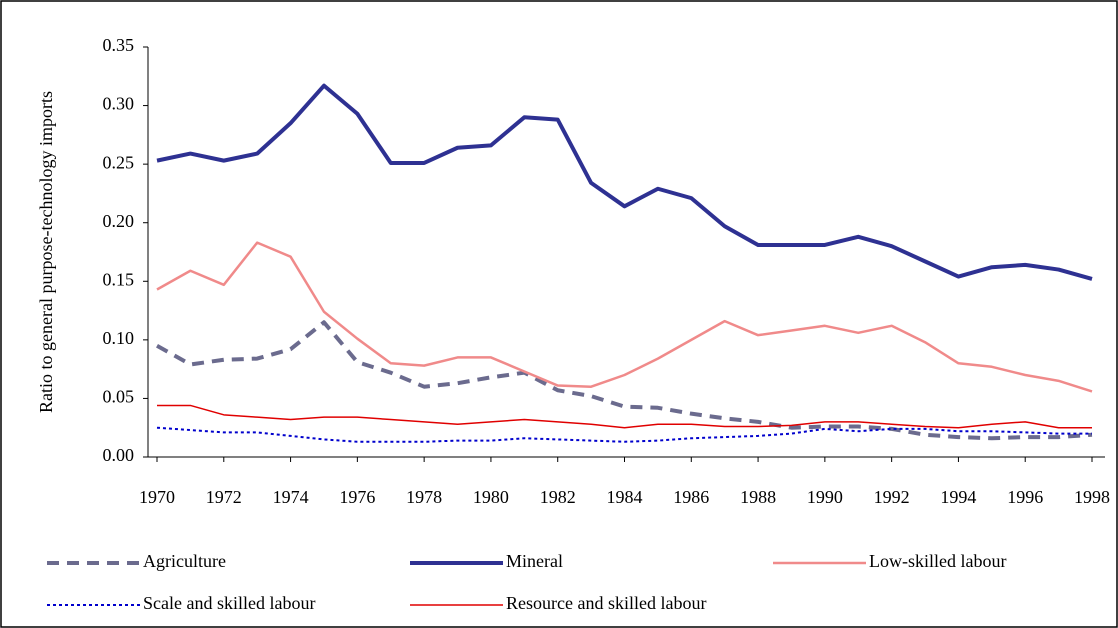 The width and height of the screenshot is (1118, 628). What do you see at coordinates (424, 497) in the screenshot?
I see `x-tick-label: 1978` at bounding box center [424, 497].